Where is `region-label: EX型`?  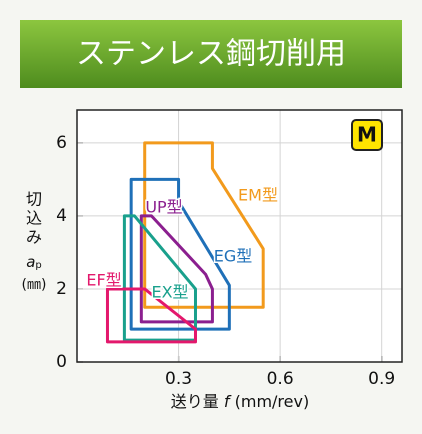
region-label: EX型 is located at coordinates (169, 292).